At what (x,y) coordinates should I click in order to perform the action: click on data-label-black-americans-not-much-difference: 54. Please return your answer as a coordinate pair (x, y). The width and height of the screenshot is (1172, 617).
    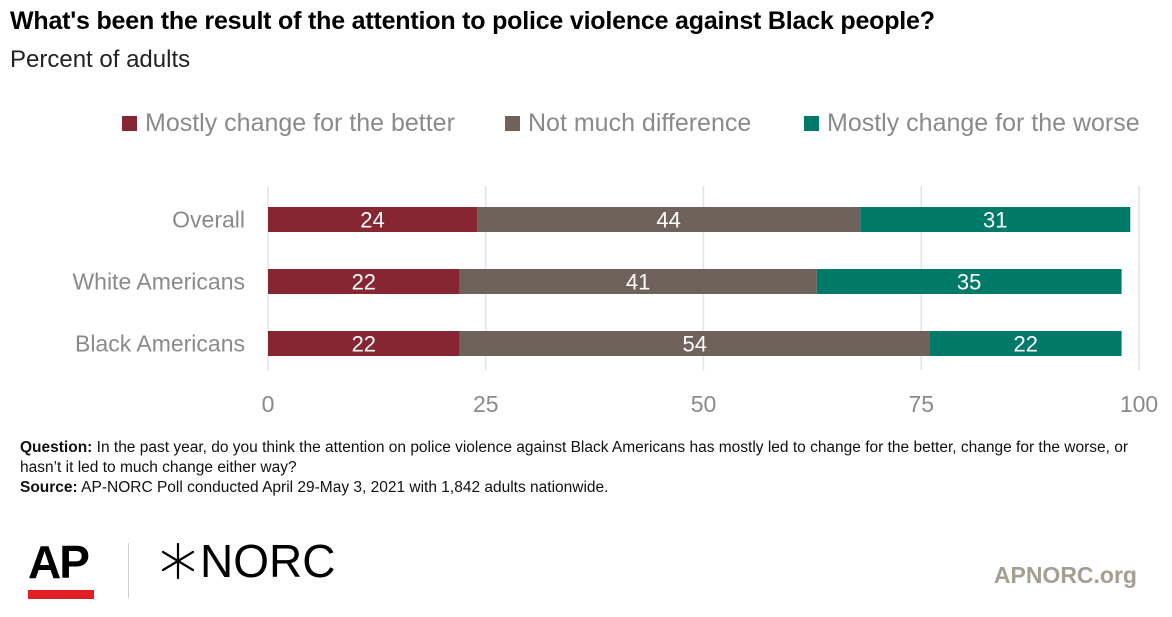
    Looking at the image, I should click on (695, 344).